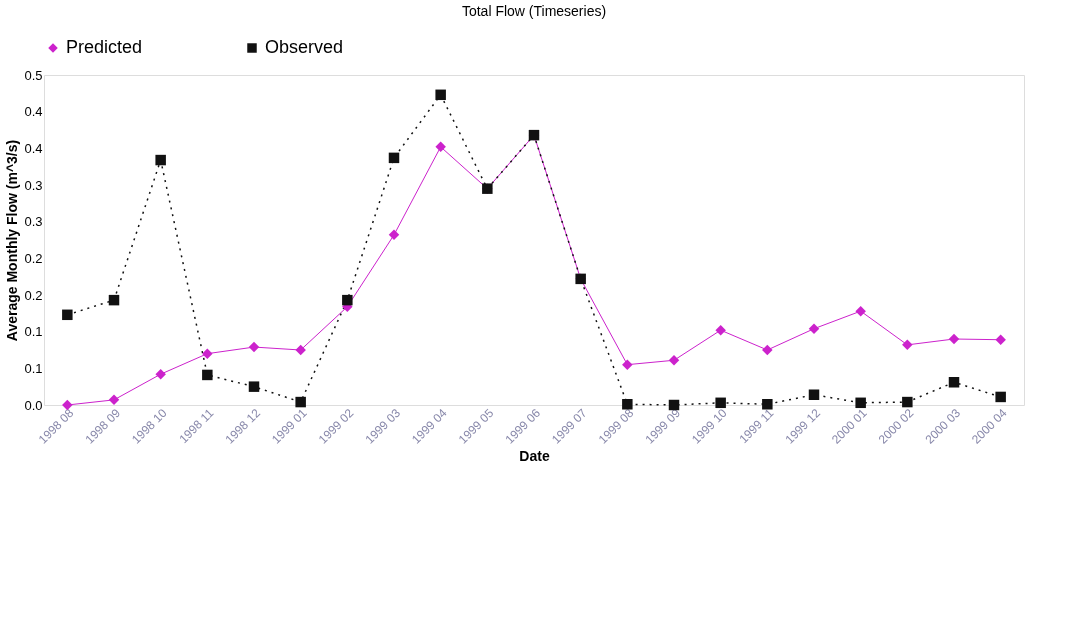 The height and width of the screenshot is (620, 1072). Describe the element at coordinates (534, 455) in the screenshot. I see `x-axis-title: Date` at that location.